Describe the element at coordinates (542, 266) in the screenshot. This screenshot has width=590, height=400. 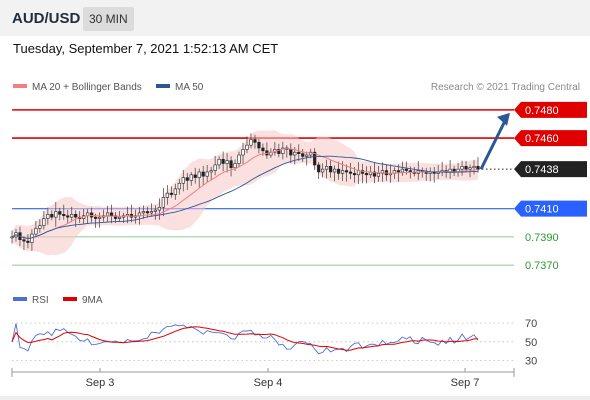
I see `level-label-4: 0.7370` at that location.